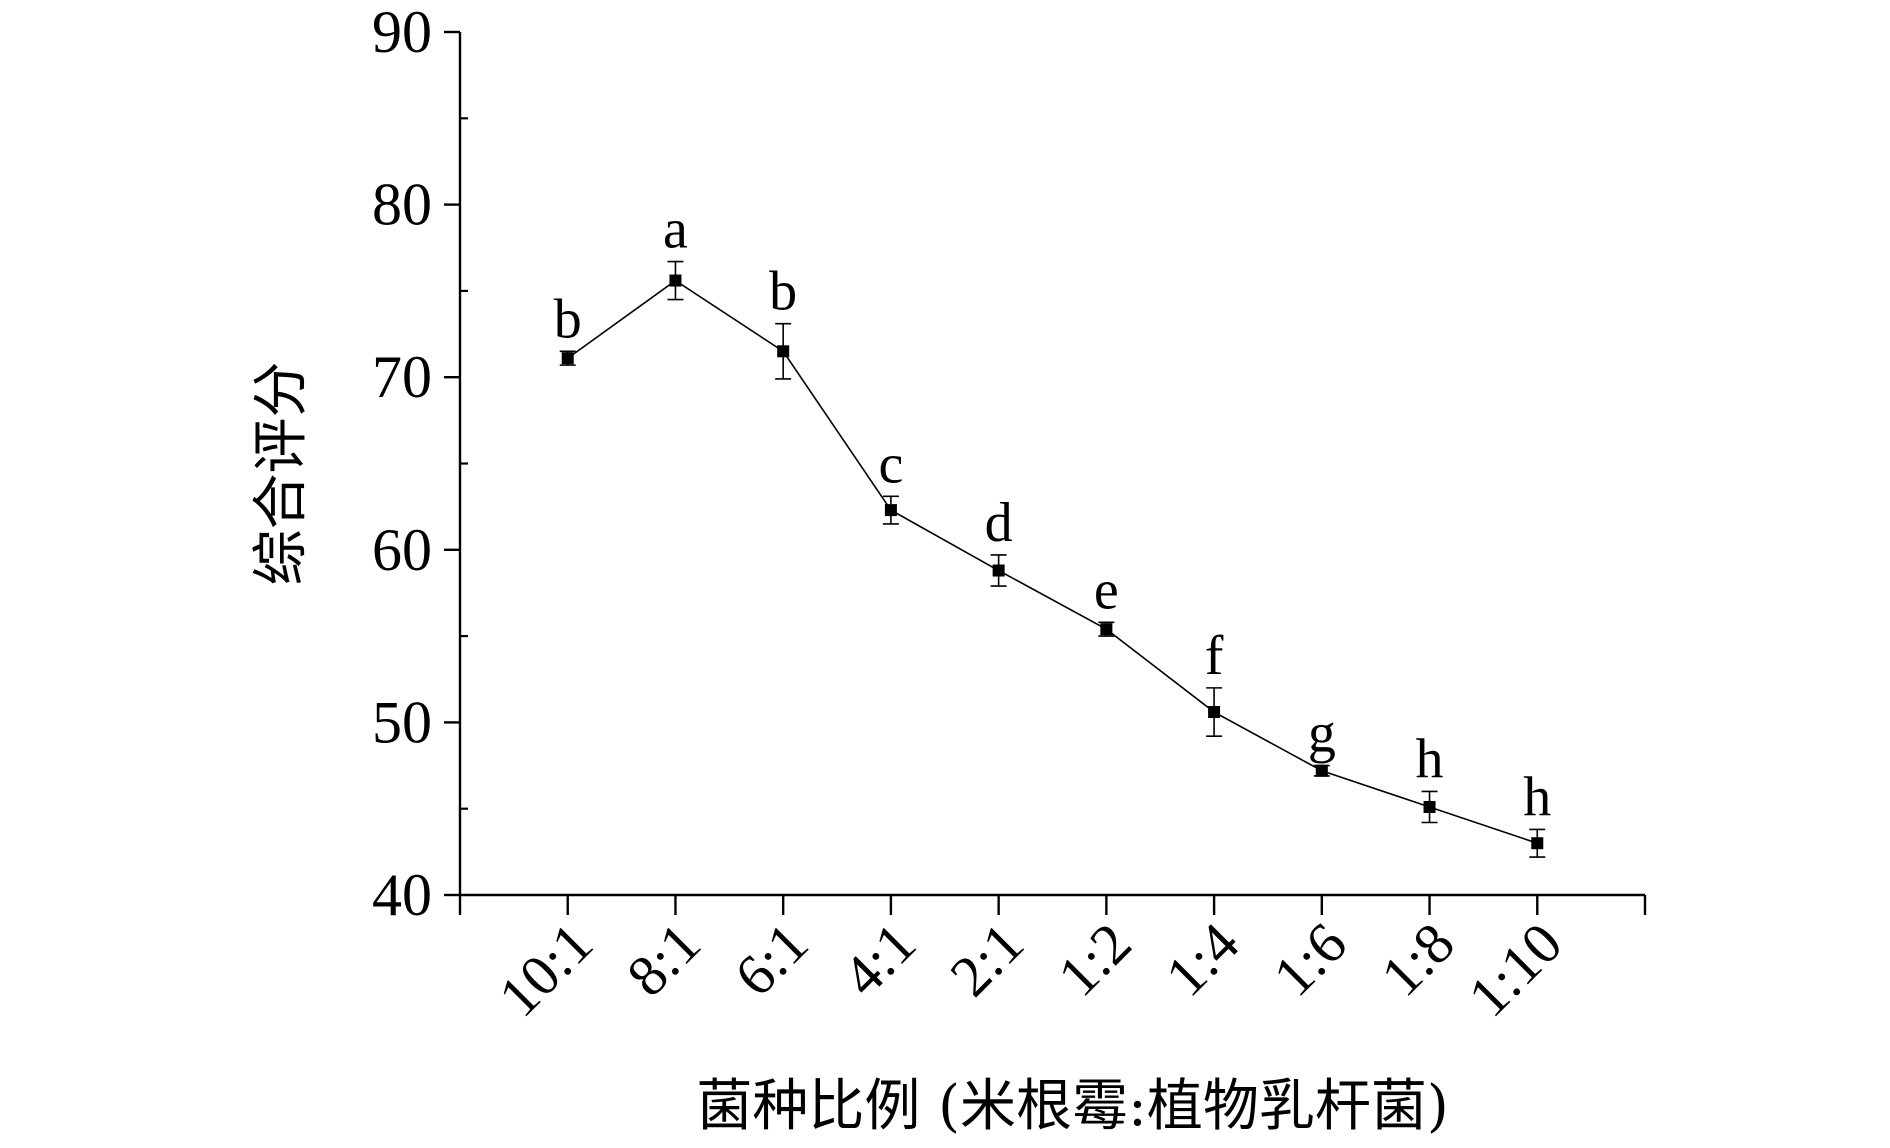 The height and width of the screenshot is (1148, 1890). Describe the element at coordinates (663, 959) in the screenshot. I see `x-tick-label: 8:1` at that location.